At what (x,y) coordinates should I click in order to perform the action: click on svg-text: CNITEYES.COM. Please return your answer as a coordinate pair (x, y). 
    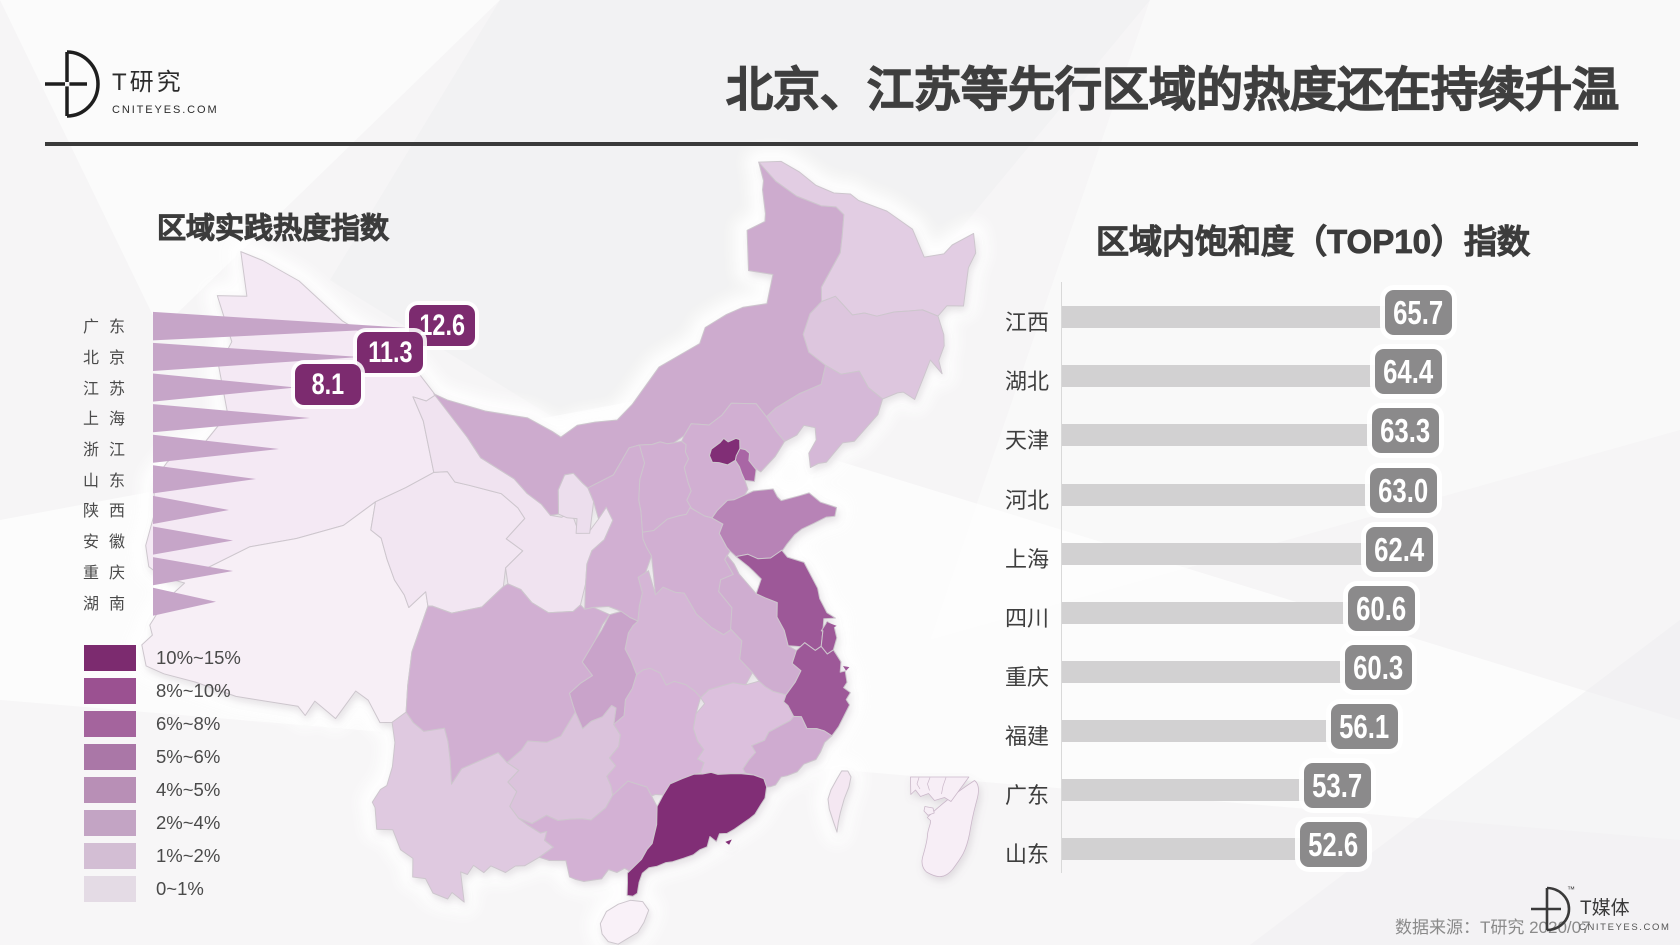
    Looking at the image, I should click on (1625, 927).